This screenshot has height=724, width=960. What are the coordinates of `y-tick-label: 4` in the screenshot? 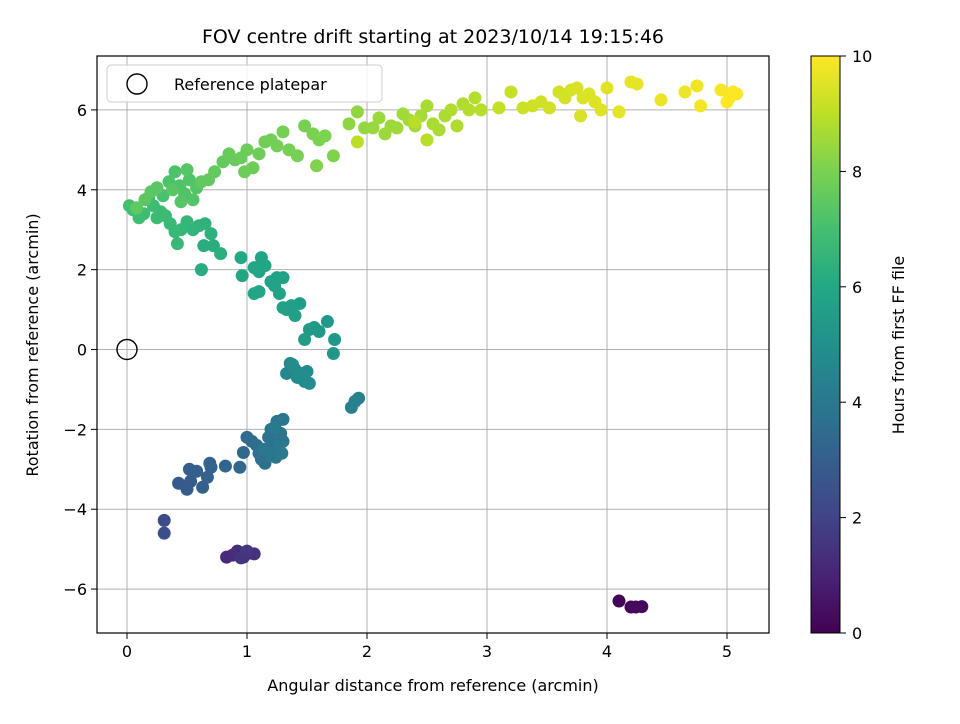 It's located at (82, 190).